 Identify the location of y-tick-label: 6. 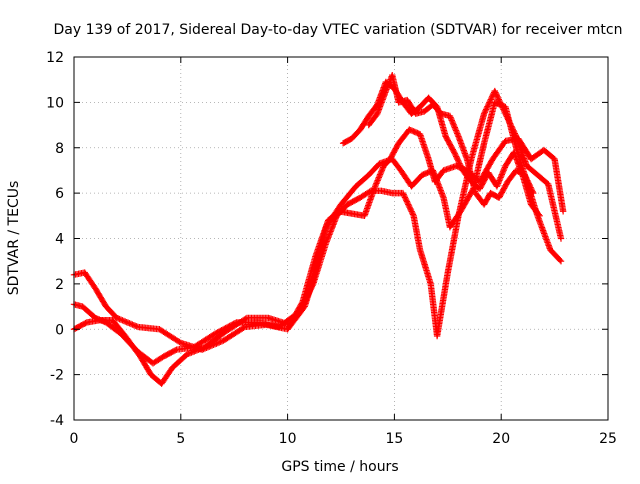
(59, 194).